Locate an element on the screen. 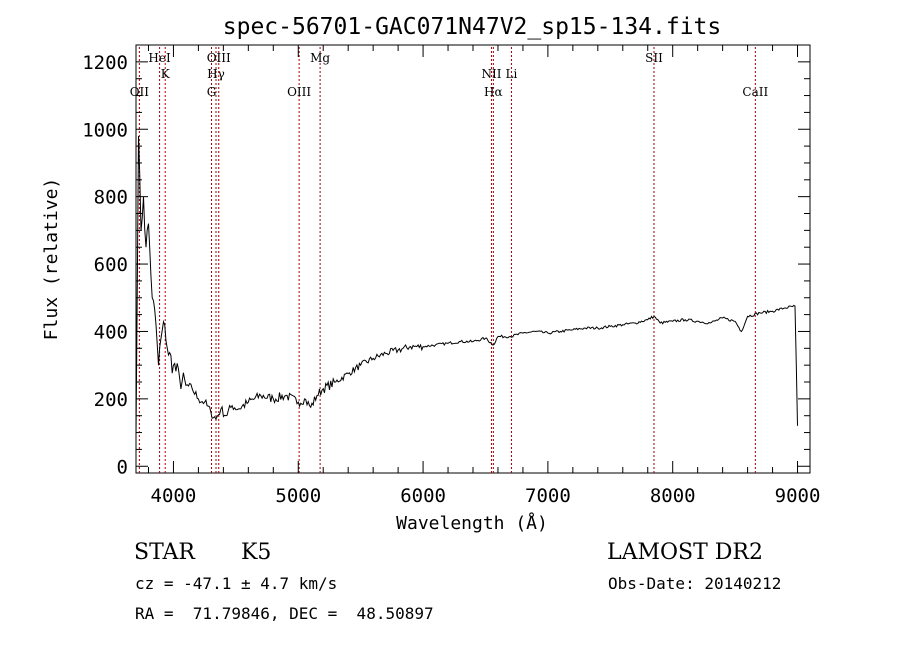 This screenshot has height=649, width=900. line-marker-label: CaII is located at coordinates (755, 92).